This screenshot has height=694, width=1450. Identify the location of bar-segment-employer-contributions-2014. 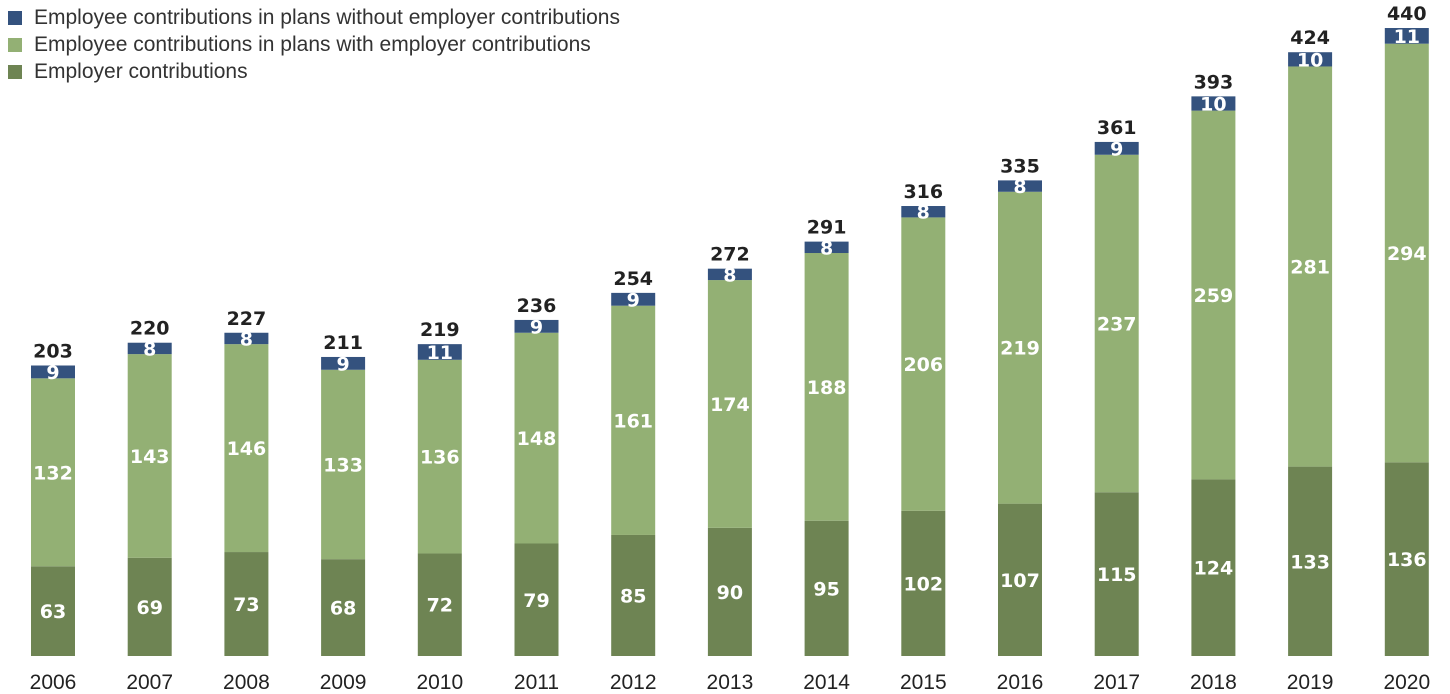
(826, 588).